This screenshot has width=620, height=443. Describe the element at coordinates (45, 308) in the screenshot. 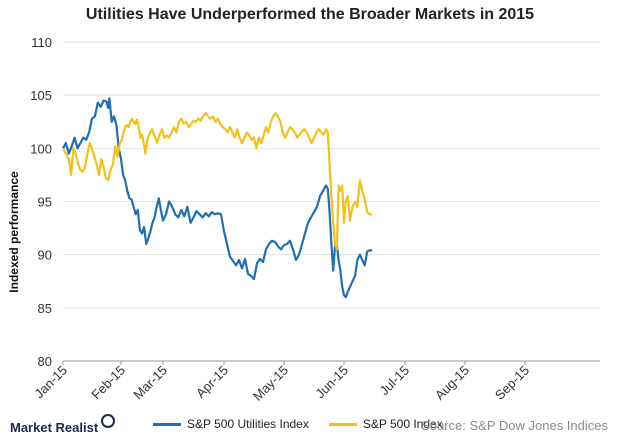

I see `y-tick-label: 85` at that location.